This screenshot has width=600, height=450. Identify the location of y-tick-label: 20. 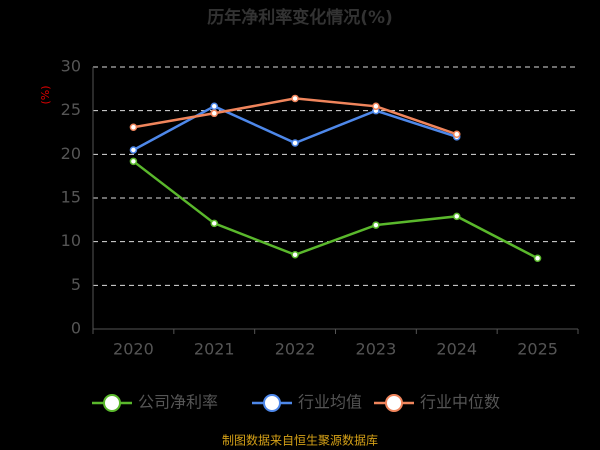
(71, 153).